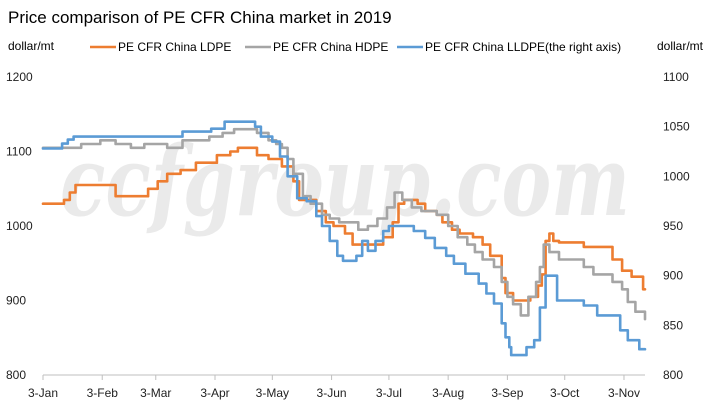  What do you see at coordinates (19, 152) in the screenshot?
I see `left-y-tick-label: 1100` at bounding box center [19, 152].